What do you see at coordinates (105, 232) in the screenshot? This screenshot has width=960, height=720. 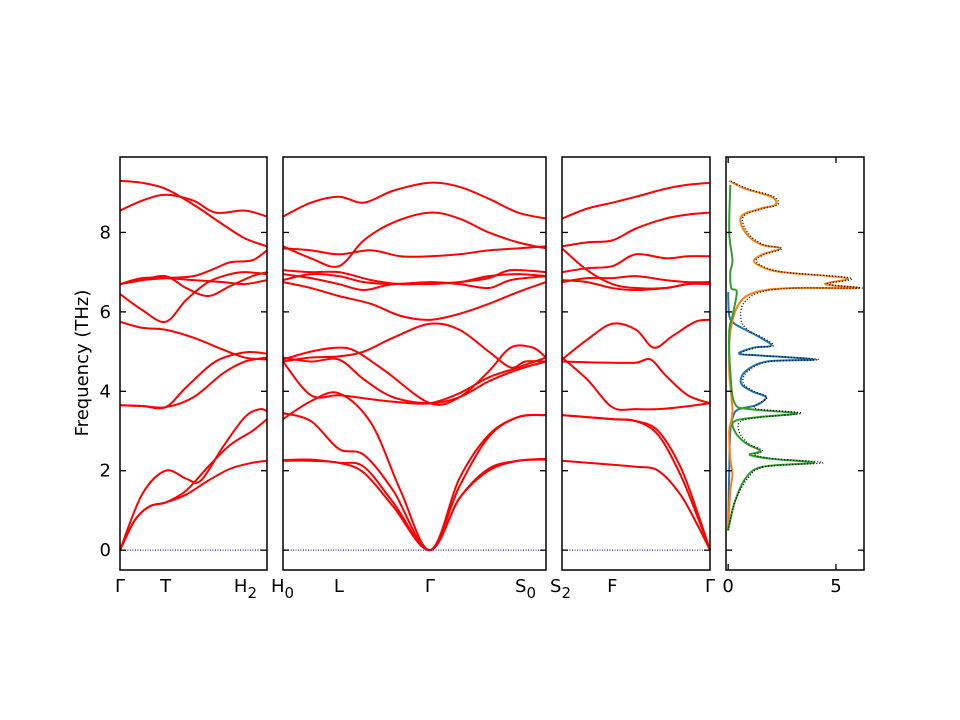 I see `y-tick-label: 8` at bounding box center [105, 232].